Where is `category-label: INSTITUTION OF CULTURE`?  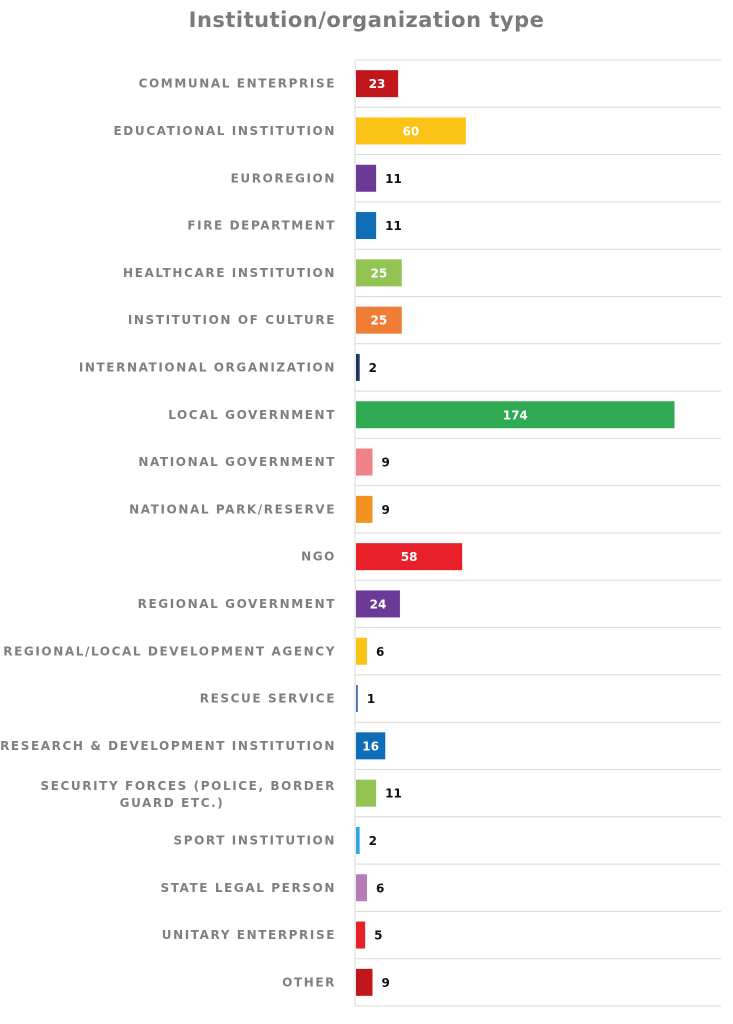 category-label: INSTITUTION OF CULTURE is located at coordinates (232, 320).